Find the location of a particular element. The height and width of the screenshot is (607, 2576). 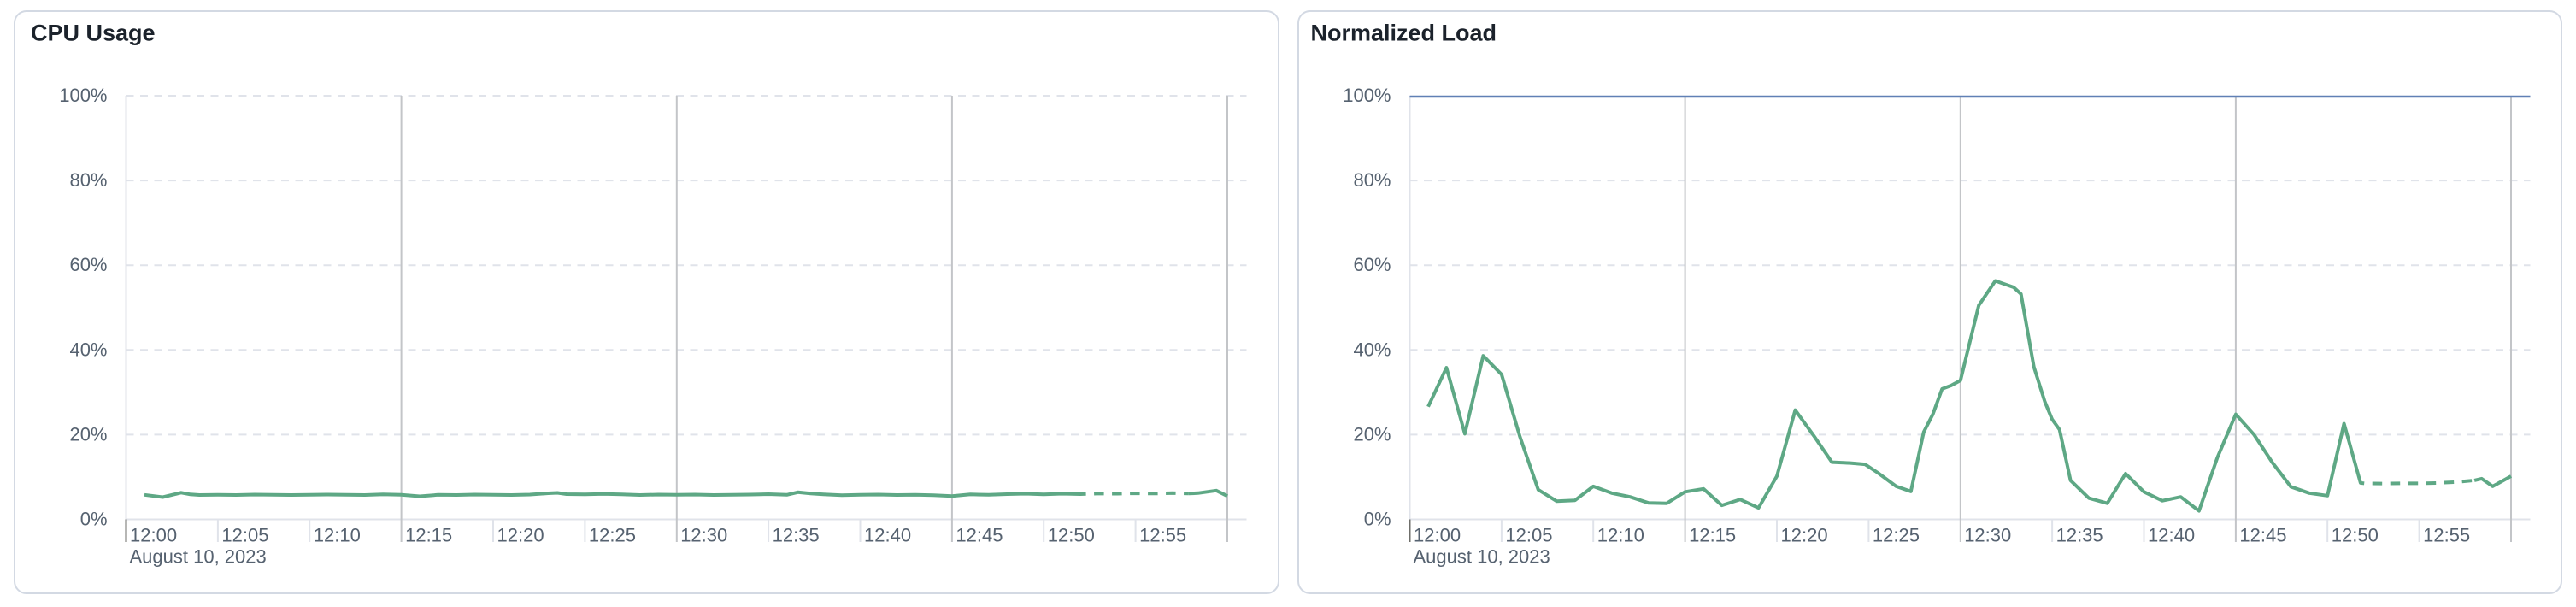

svg-text: CPU Usage is located at coordinates (93, 33).